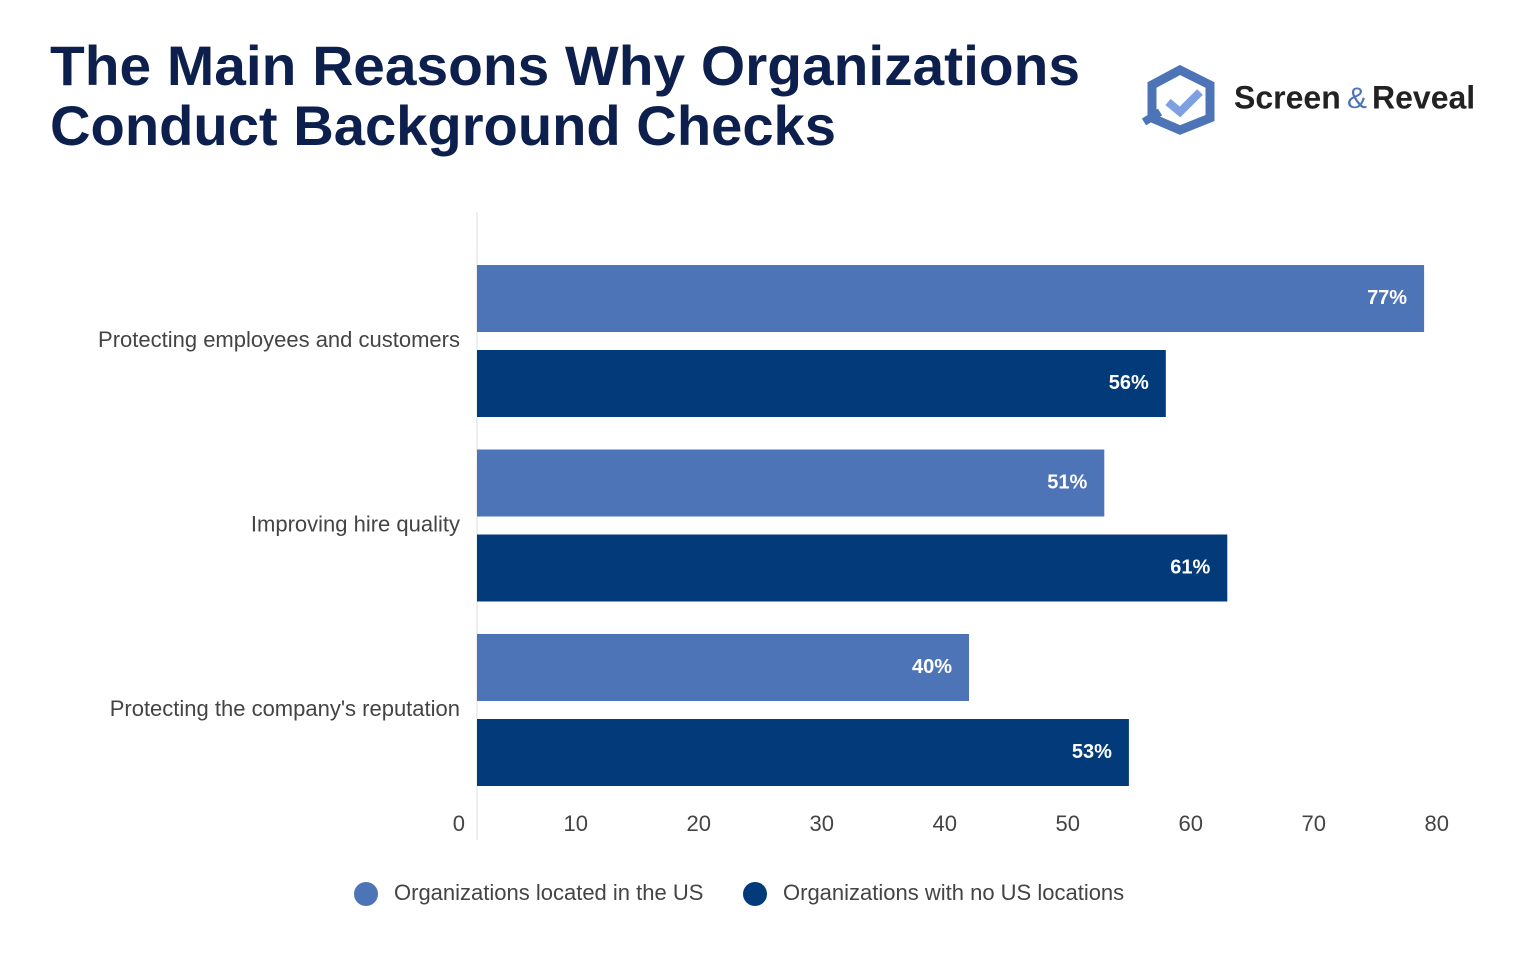 Image resolution: width=1536 pixels, height=954 pixels. I want to click on value-label: 40%, so click(932, 667).